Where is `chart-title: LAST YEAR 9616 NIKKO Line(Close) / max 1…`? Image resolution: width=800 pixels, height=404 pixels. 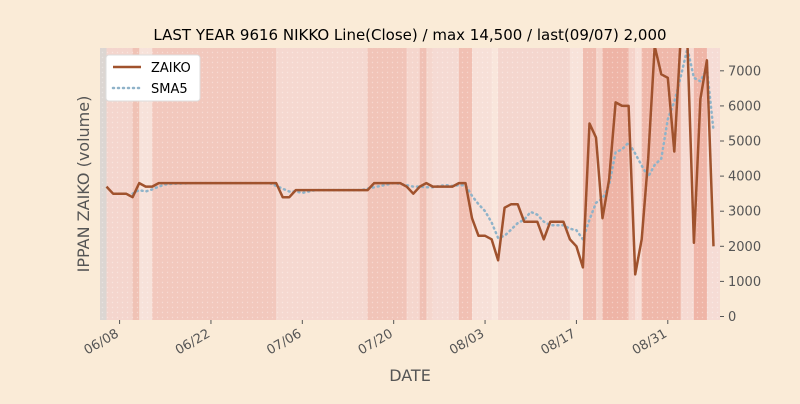
chart-title: LAST YEAR 9616 NIKKO Line(Close) / max 1… is located at coordinates (409, 35).